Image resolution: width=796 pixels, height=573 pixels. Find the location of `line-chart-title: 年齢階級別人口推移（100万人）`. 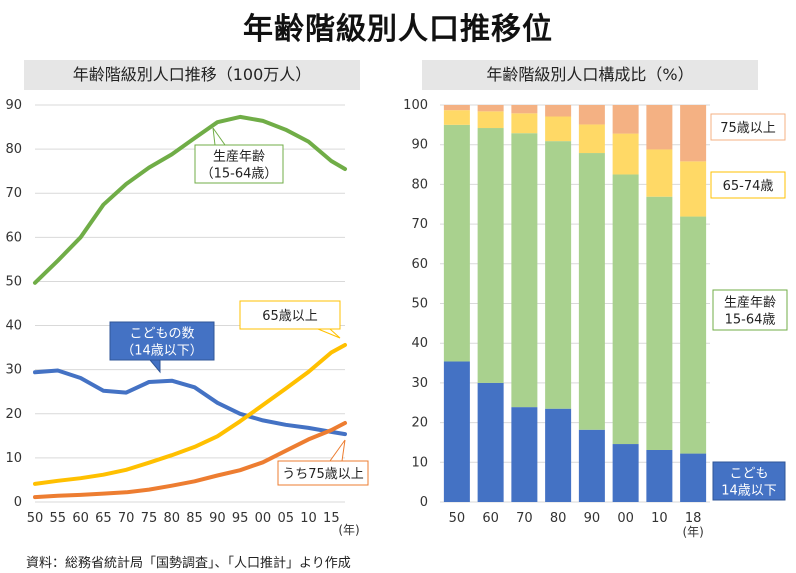

line-chart-title: 年齢階級別人口推移（100万人） is located at coordinates (192, 75).